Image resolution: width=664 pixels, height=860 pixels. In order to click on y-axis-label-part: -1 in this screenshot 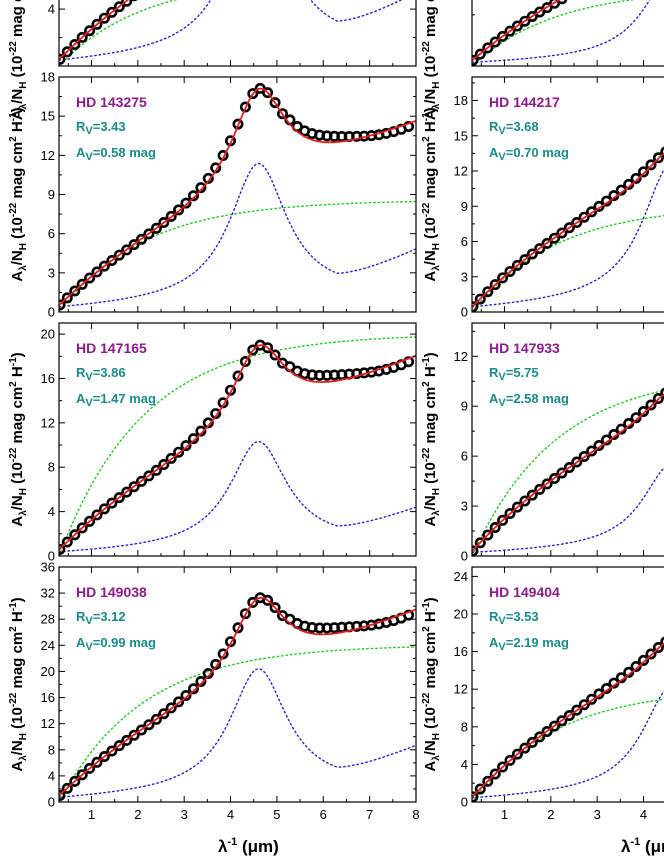, I will do `click(426, 361)`.